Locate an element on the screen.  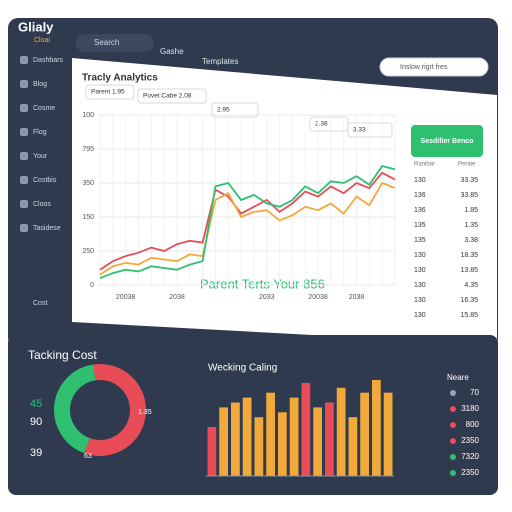
table-header: Peraie is located at coordinates (467, 165).